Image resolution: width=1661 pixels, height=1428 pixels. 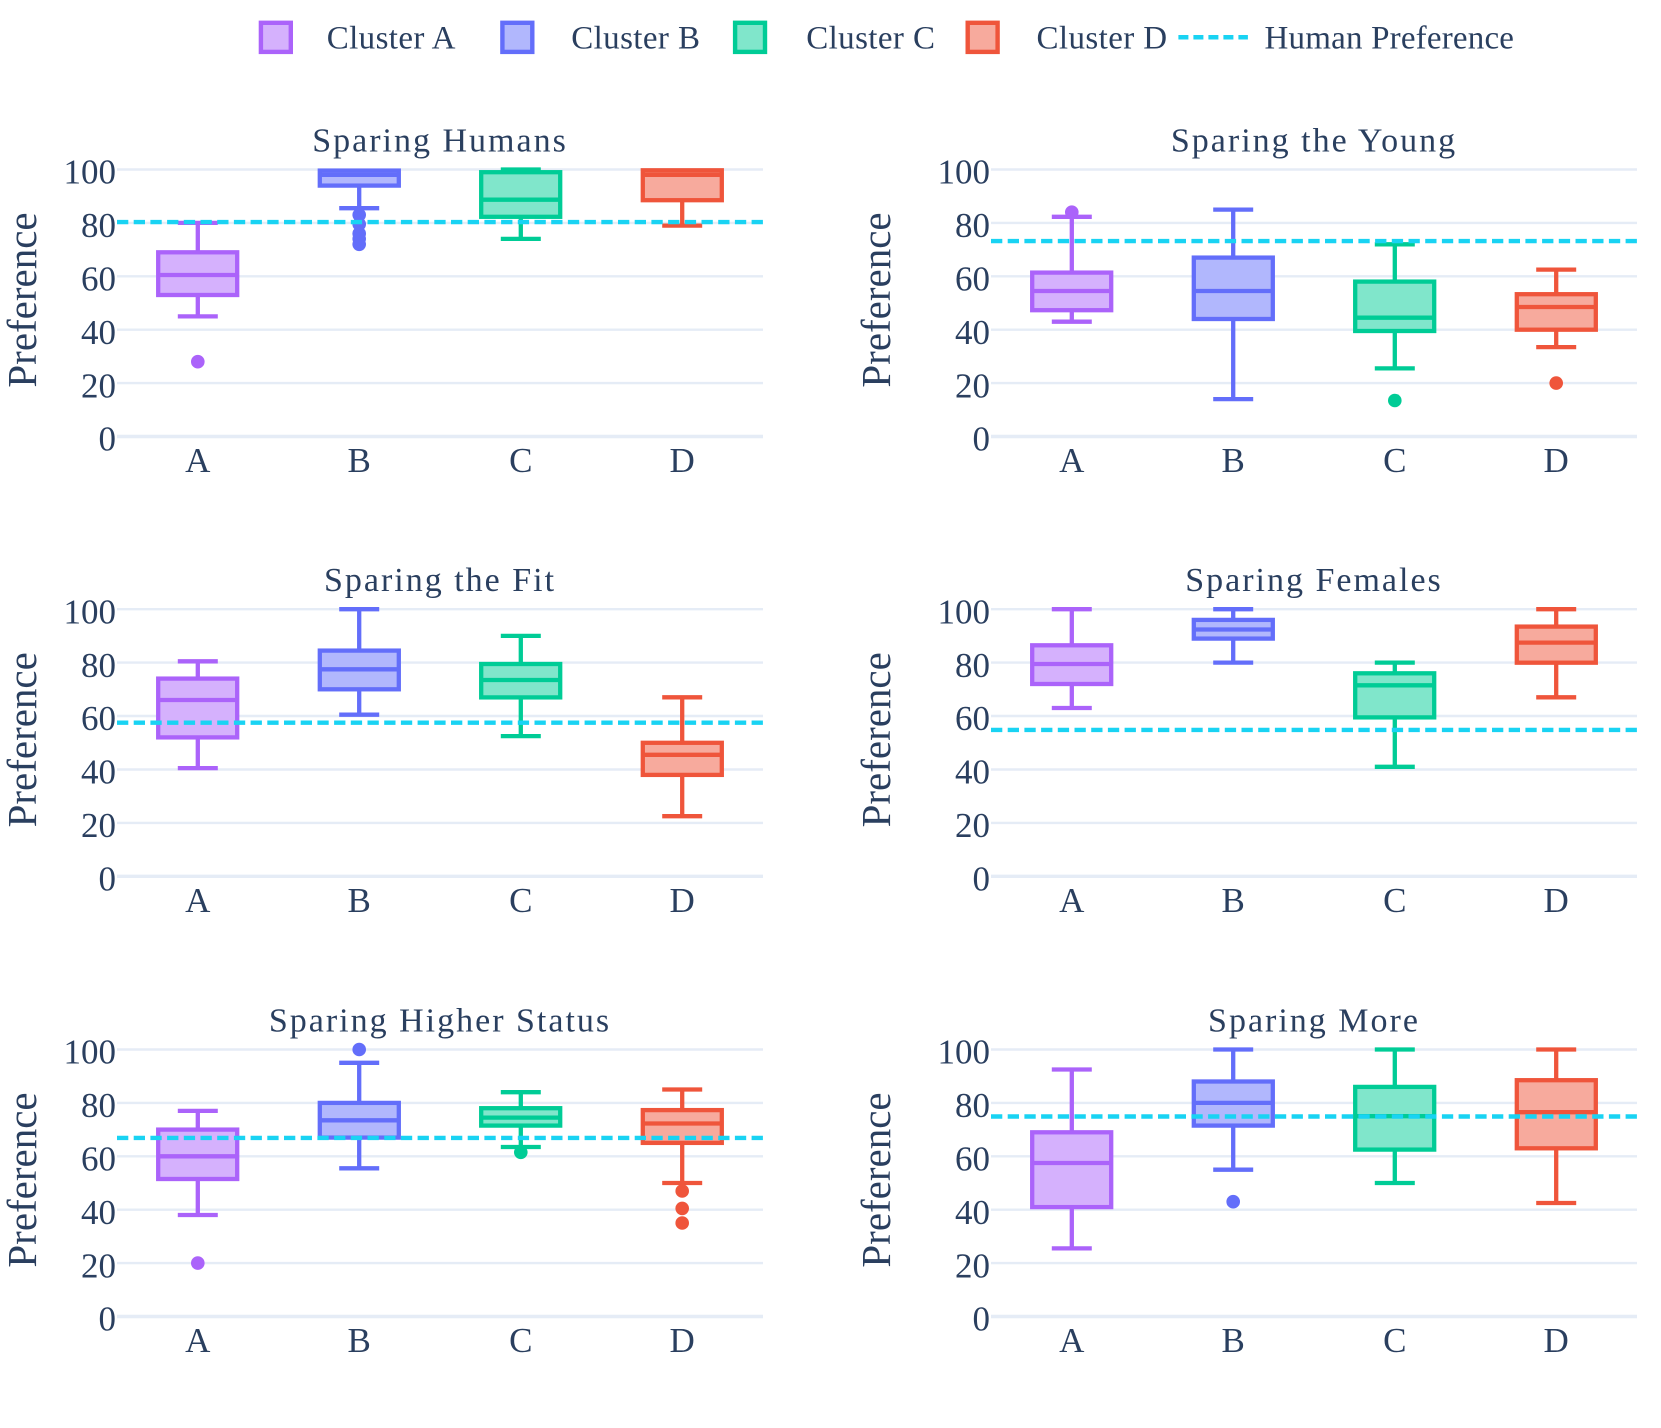 What do you see at coordinates (440, 580) in the screenshot?
I see `svg-text: Sparing the Fit` at bounding box center [440, 580].